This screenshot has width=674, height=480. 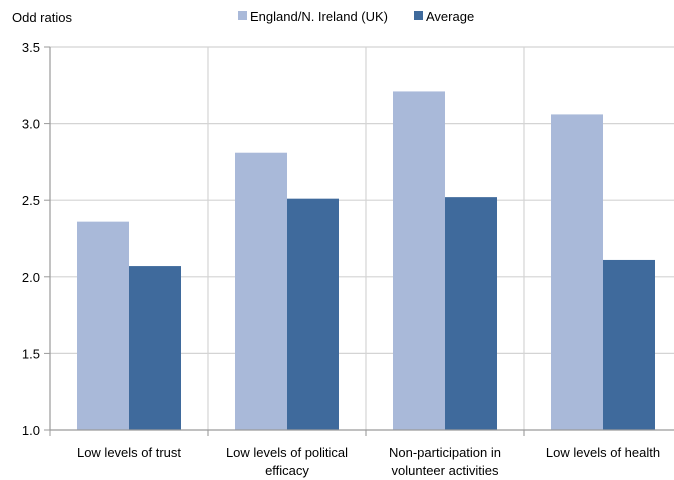 What do you see at coordinates (31, 124) in the screenshot?
I see `y-tick-label: 3.0` at bounding box center [31, 124].